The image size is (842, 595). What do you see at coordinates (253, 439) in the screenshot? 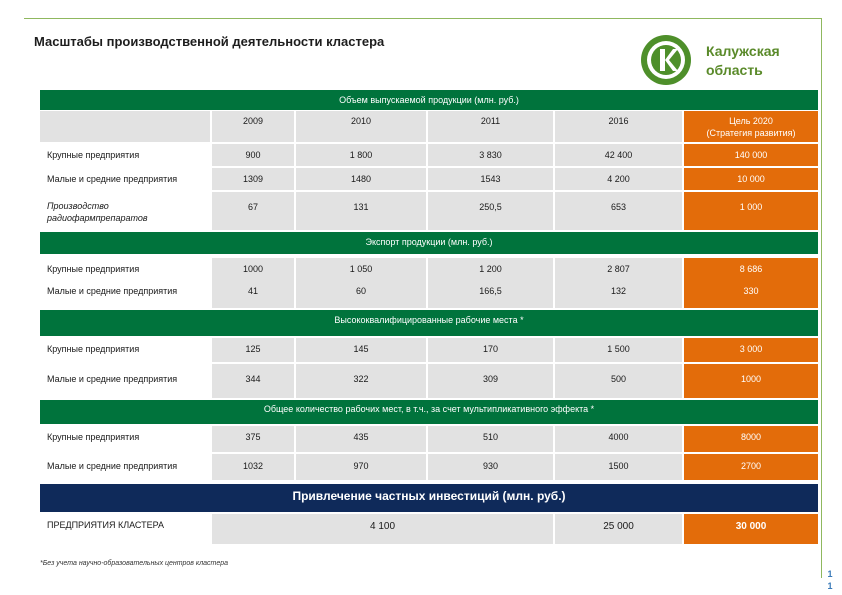
I see `value-2009: 375` at bounding box center [253, 439].